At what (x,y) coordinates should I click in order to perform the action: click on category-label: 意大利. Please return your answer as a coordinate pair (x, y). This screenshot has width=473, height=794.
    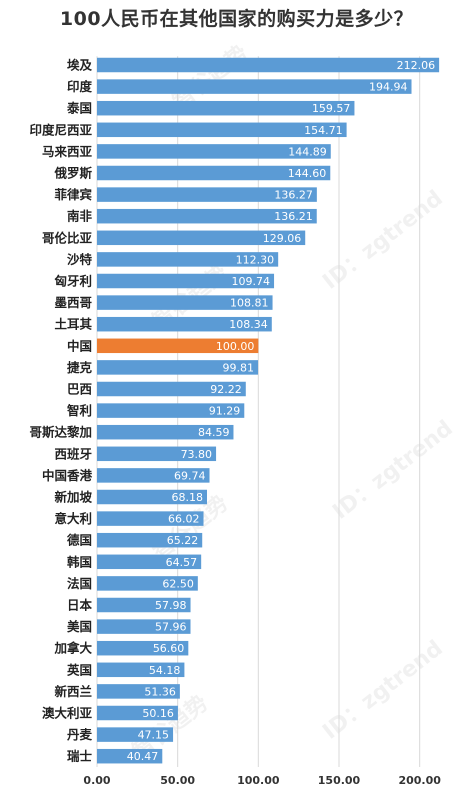
    Looking at the image, I should click on (73, 518).